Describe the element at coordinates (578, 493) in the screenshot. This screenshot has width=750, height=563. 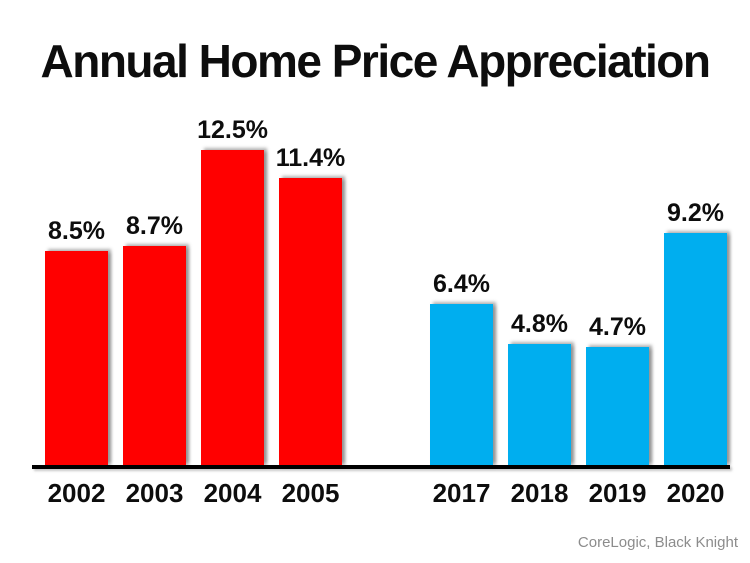
I see `year-group-1: 2017 2018 2019 2020` at that location.